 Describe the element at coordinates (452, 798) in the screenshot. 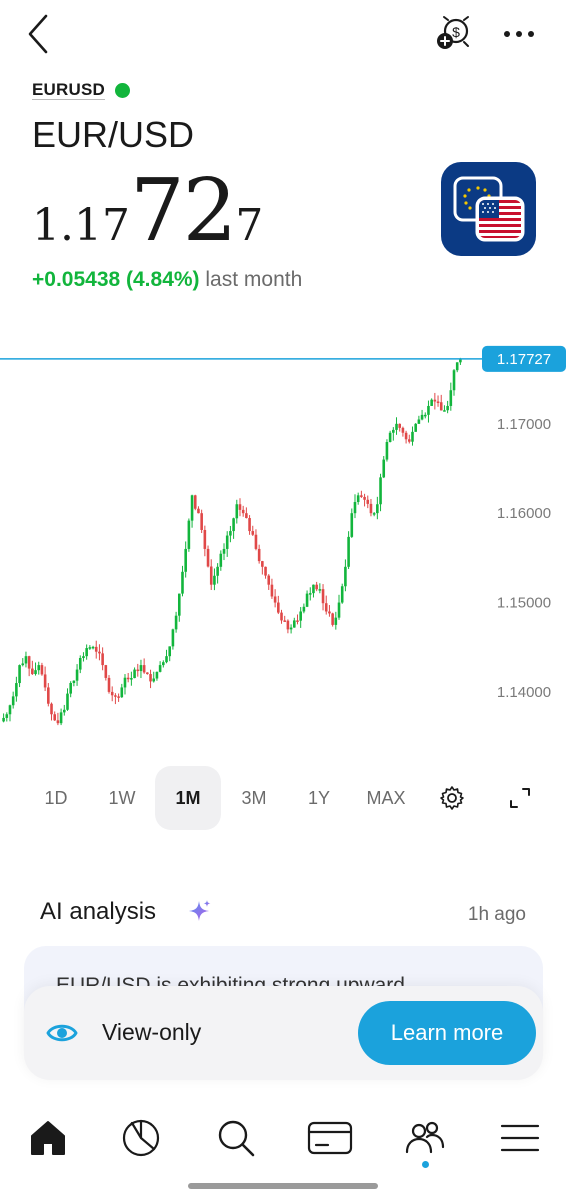

I see `chart-settings-button` at that location.